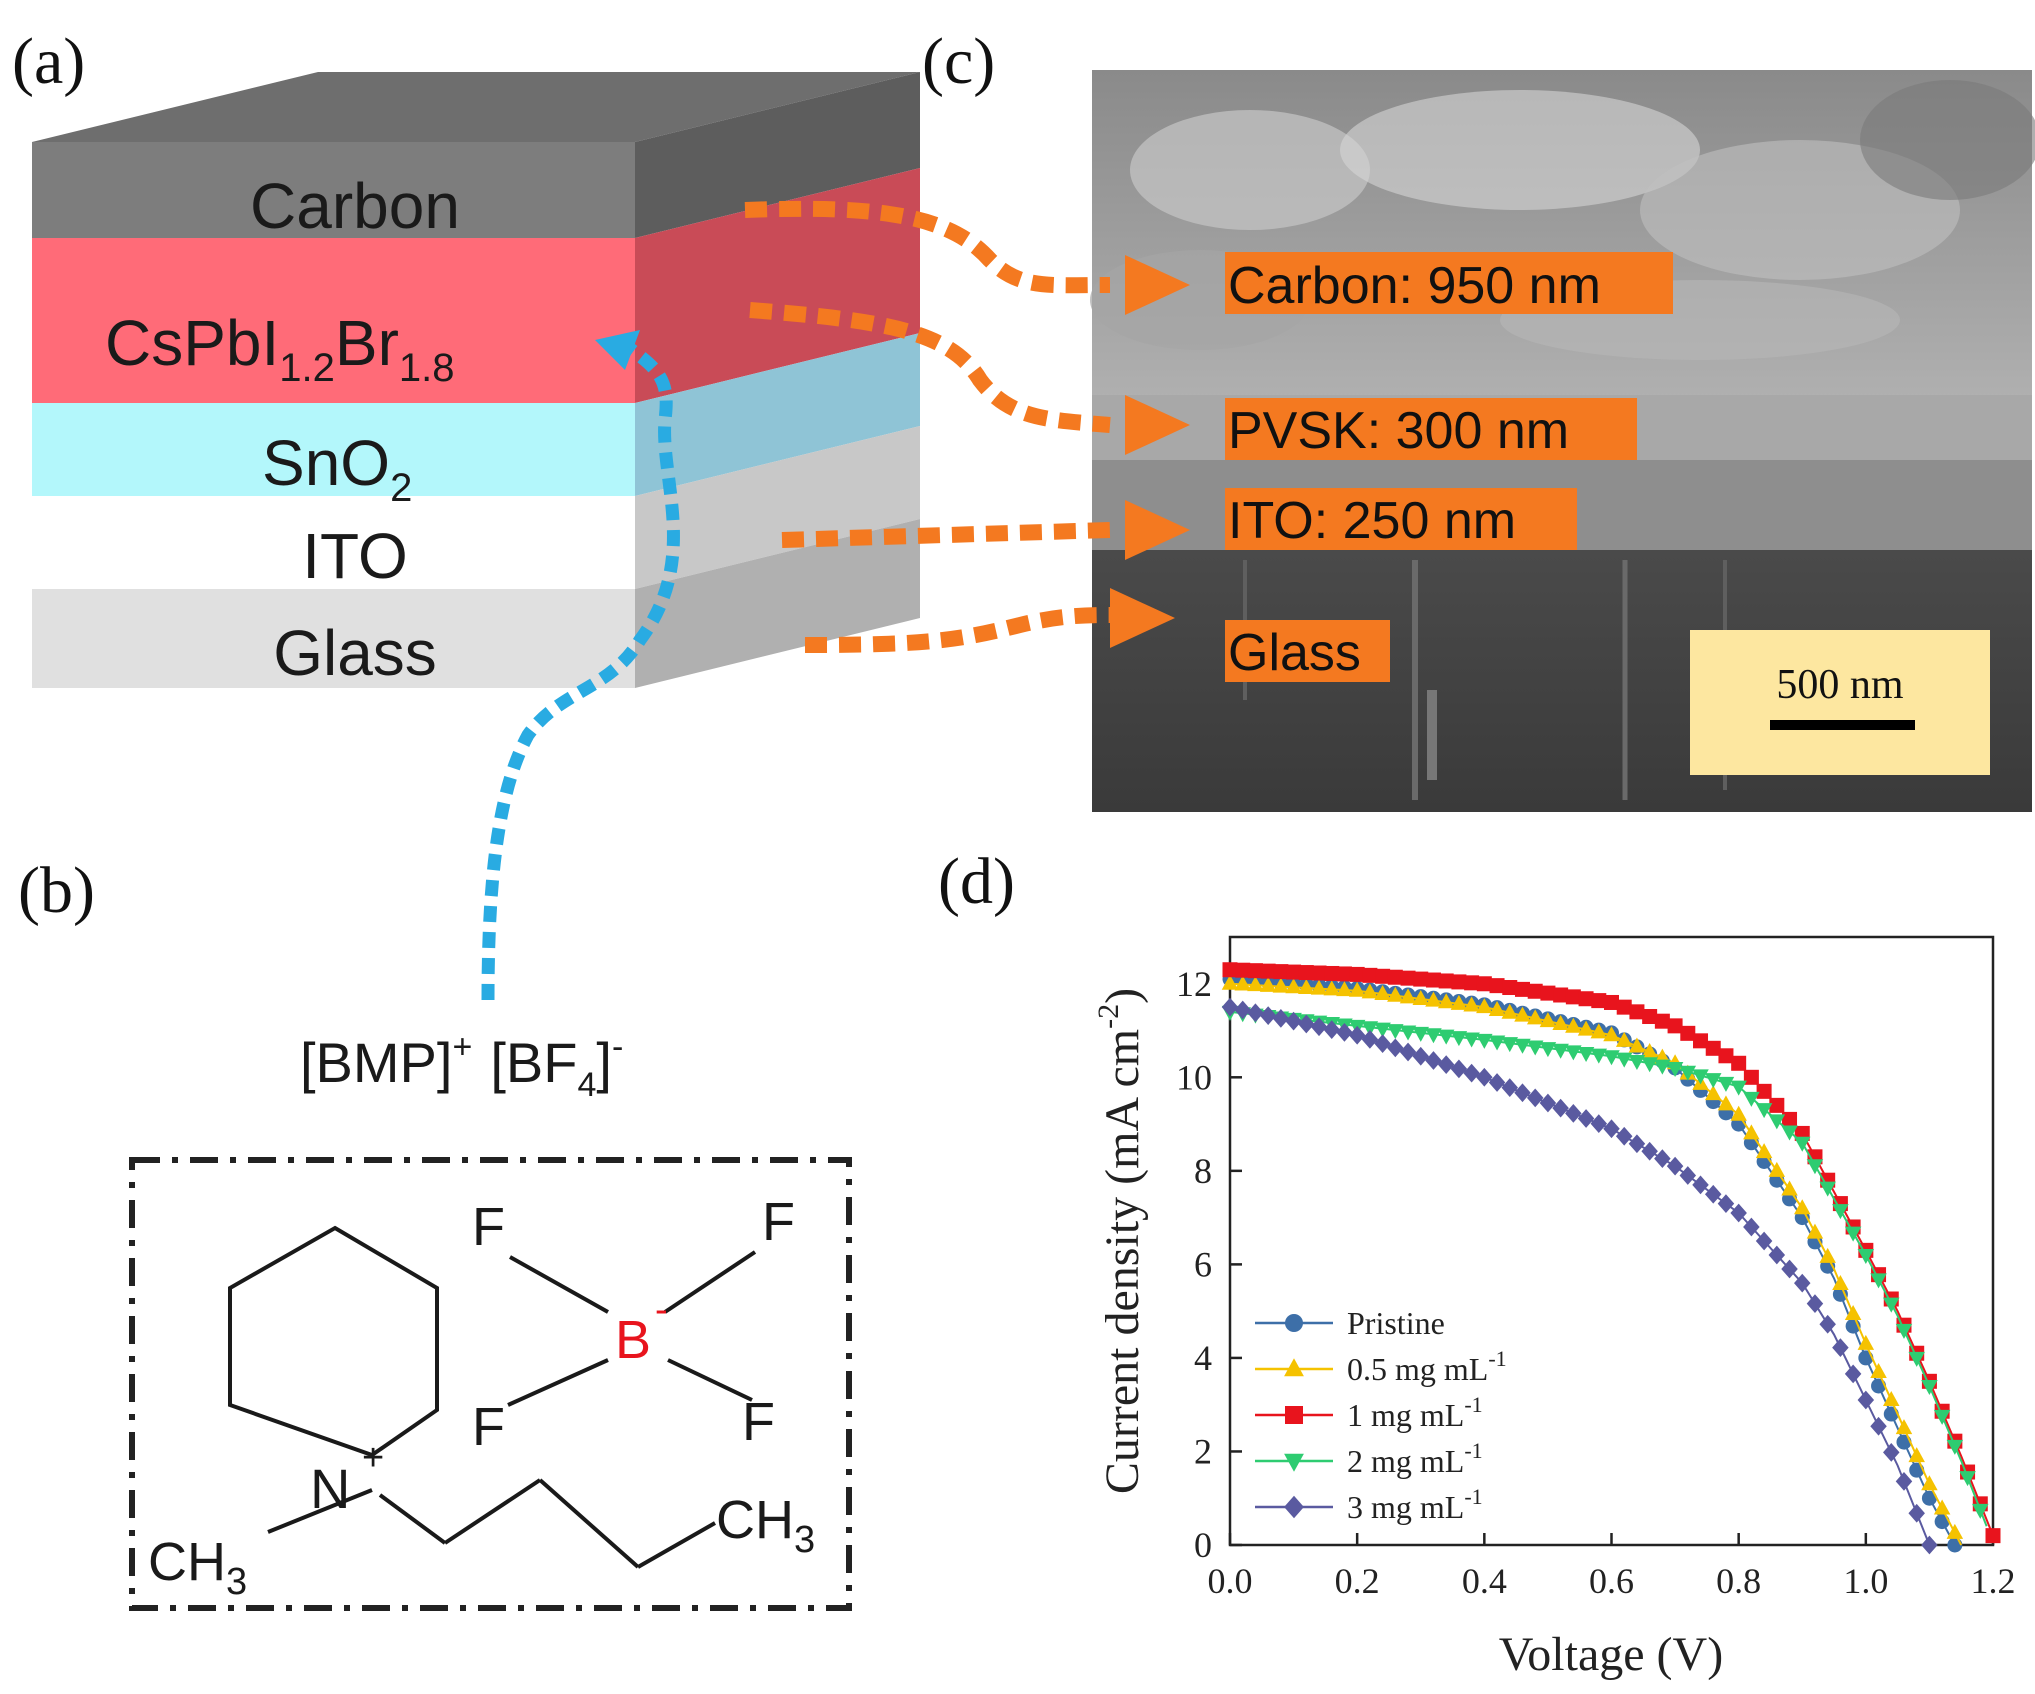 This screenshot has width=2035, height=1694. Describe the element at coordinates (48, 61) in the screenshot. I see `panel-a-label: (a)` at that location.